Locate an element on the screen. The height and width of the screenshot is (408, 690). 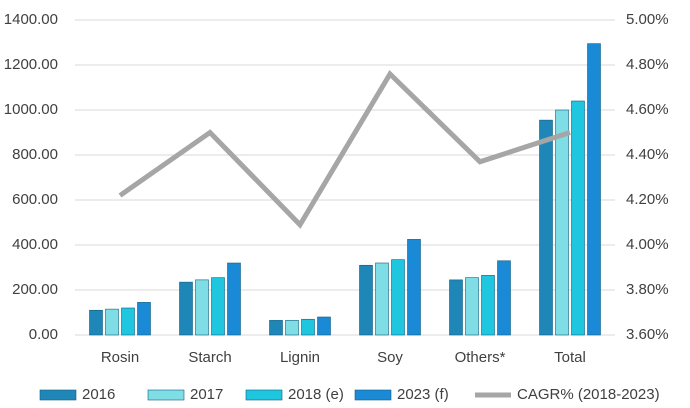
y-tick-label: 1000.00 is located at coordinates (31, 109).